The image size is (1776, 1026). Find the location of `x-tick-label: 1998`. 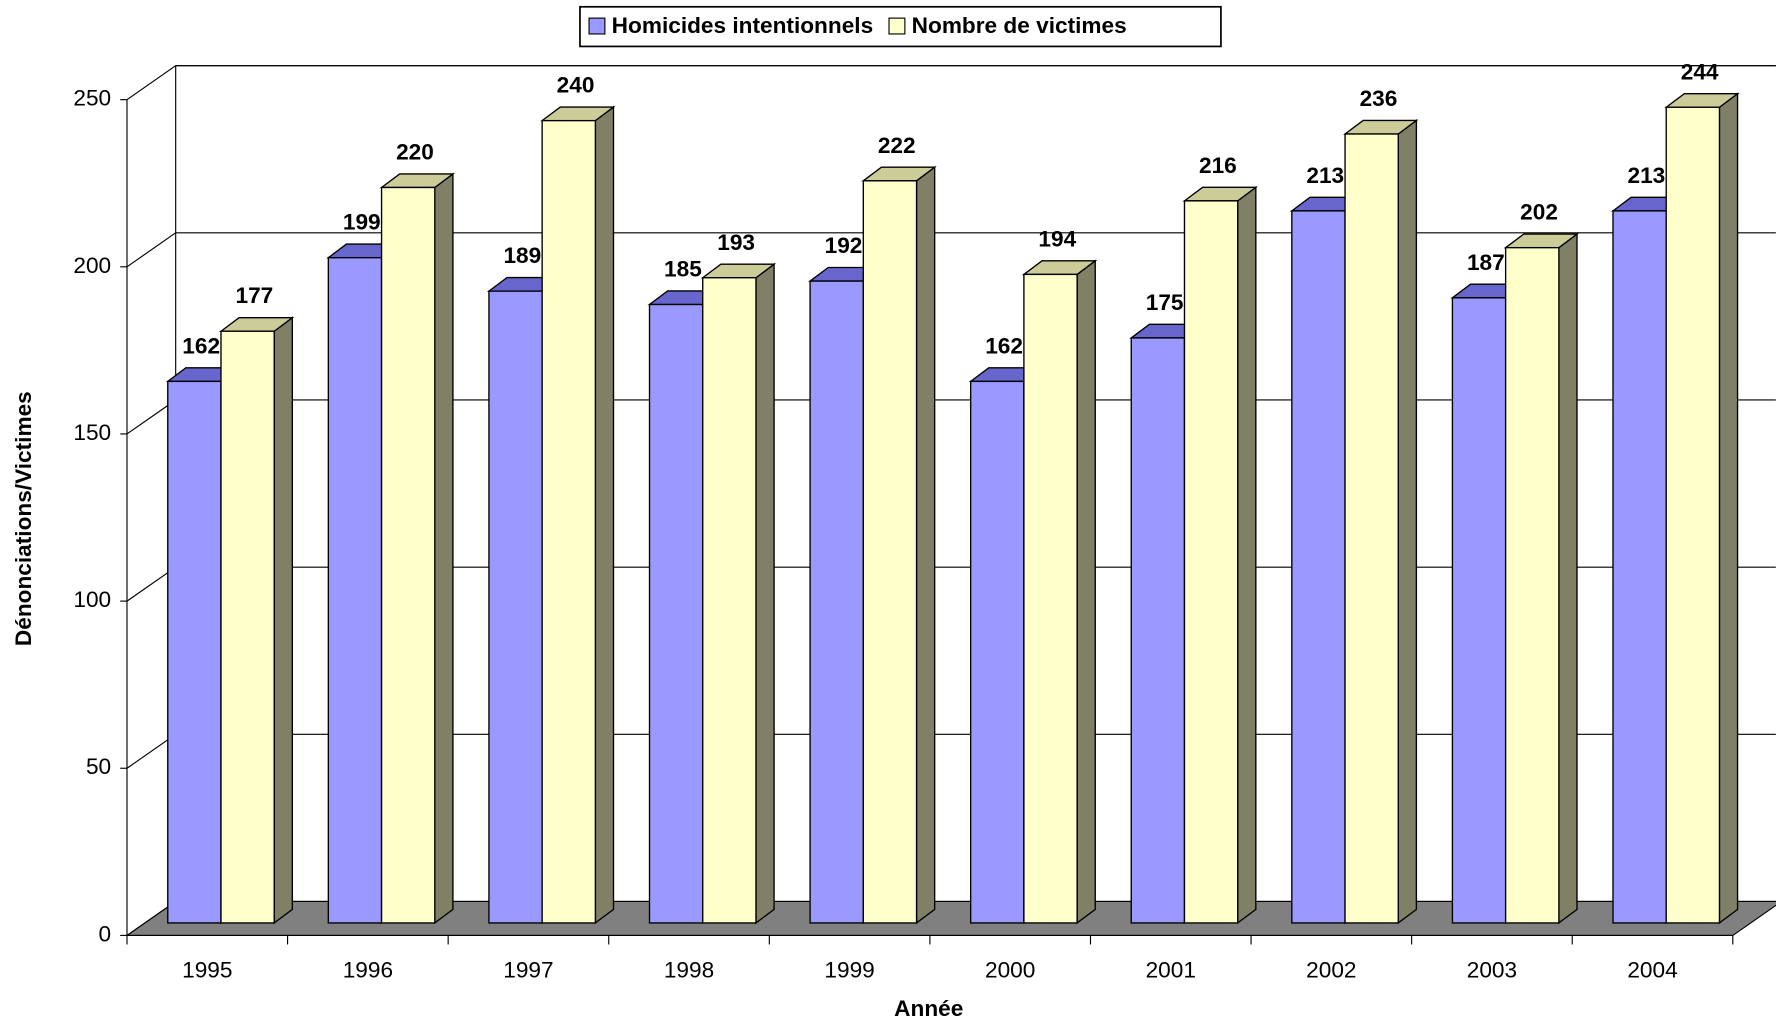

x-tick-label: 1998 is located at coordinates (689, 970).